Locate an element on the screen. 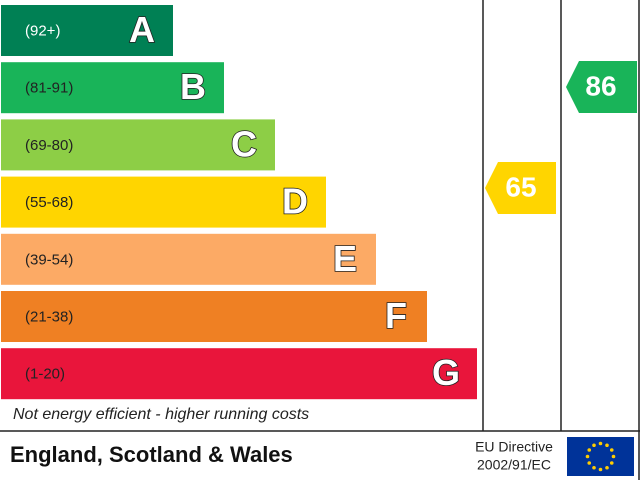 Image resolution: width=640 pixels, height=480 pixels. band-range: (1-20) is located at coordinates (45, 374).